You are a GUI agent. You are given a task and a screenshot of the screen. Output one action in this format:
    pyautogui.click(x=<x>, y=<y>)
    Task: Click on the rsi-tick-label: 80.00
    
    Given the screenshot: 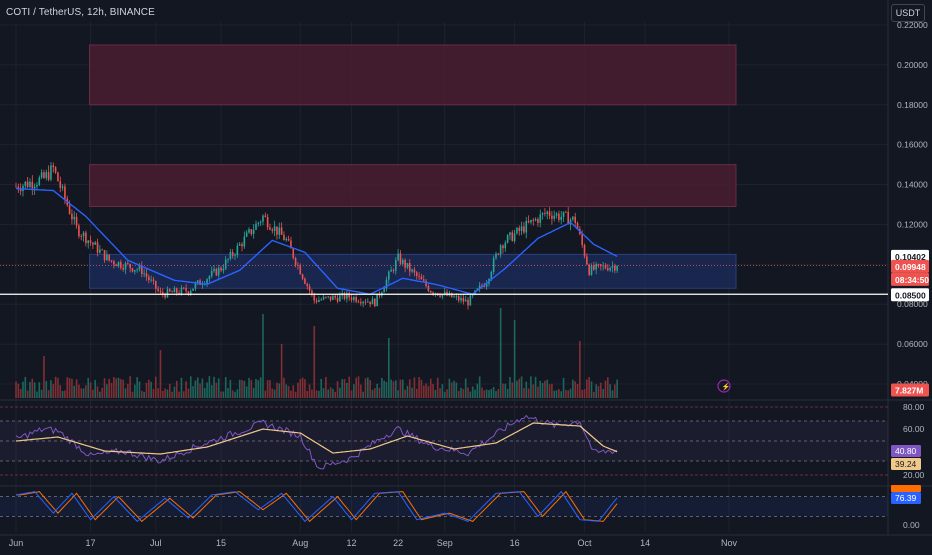 What is the action you would take?
    pyautogui.click(x=914, y=407)
    